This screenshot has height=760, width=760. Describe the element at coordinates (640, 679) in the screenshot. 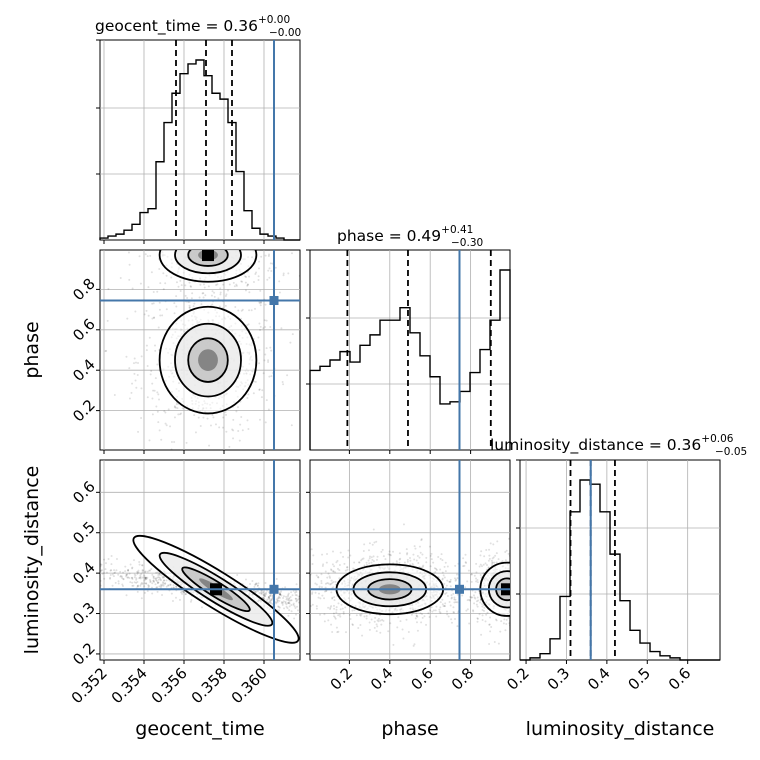

I see `x-tick-label: 0.5` at that location.